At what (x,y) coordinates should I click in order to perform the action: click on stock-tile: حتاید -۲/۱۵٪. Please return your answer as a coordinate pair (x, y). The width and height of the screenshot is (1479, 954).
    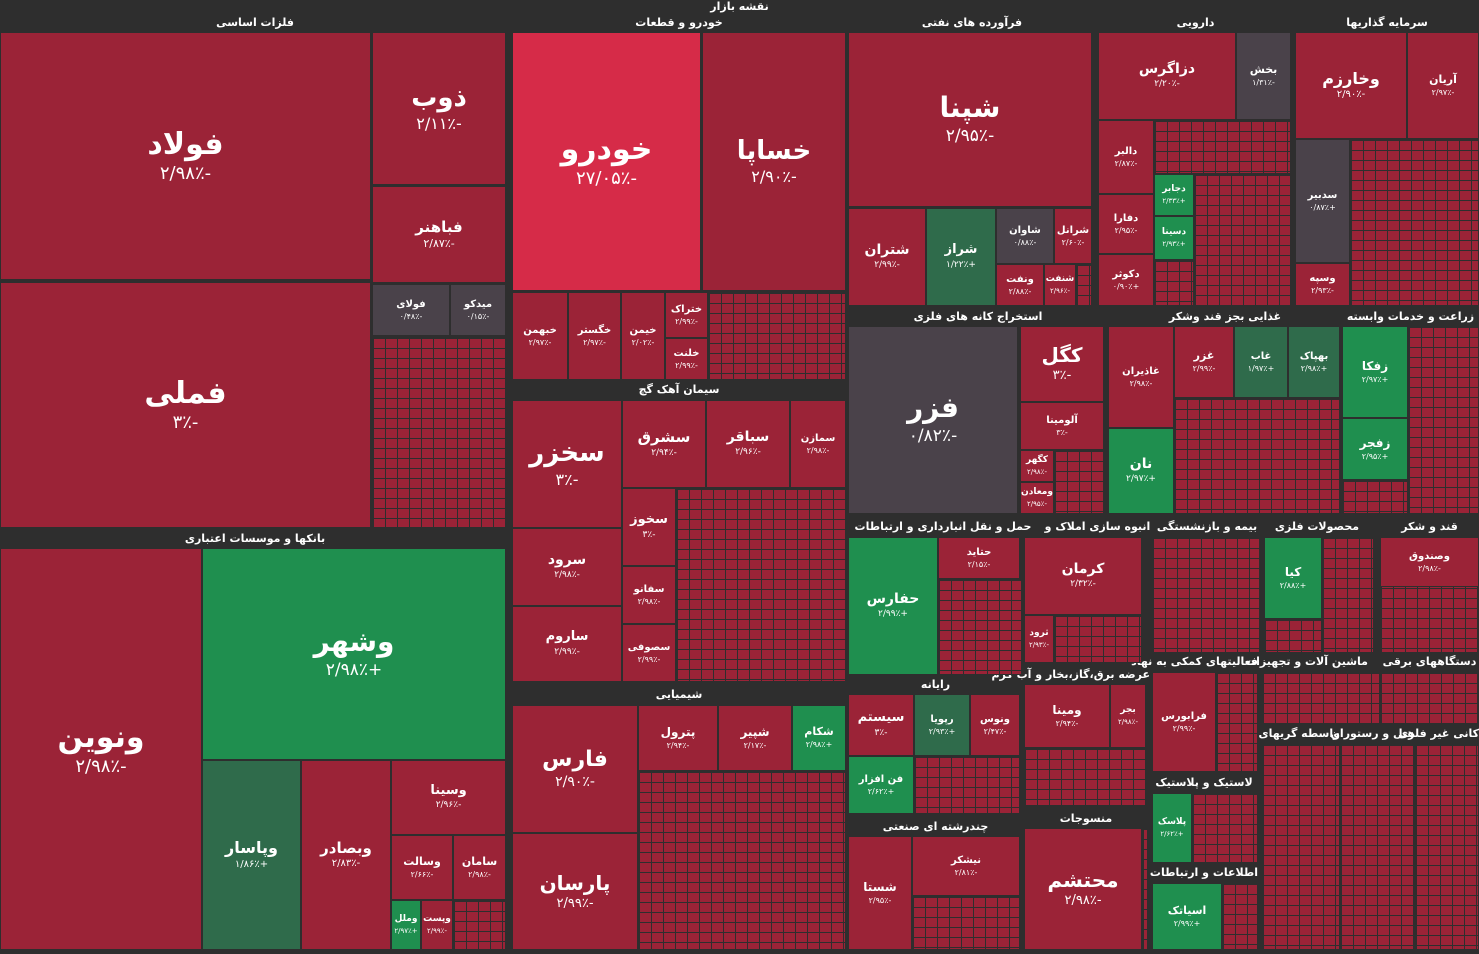
    Looking at the image, I should click on (979, 558).